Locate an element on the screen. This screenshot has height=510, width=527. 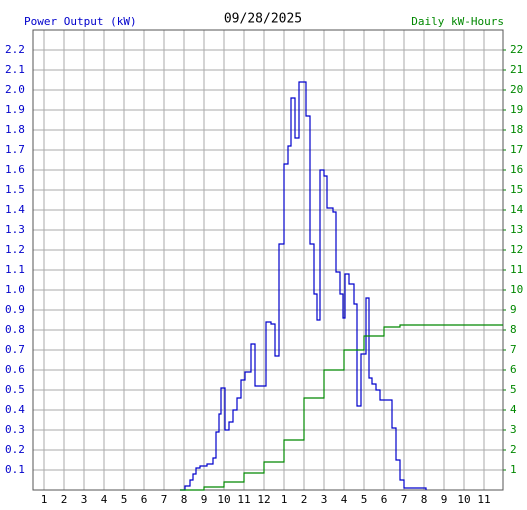
y-tick-label: 1.8 is located at coordinates (15, 129).